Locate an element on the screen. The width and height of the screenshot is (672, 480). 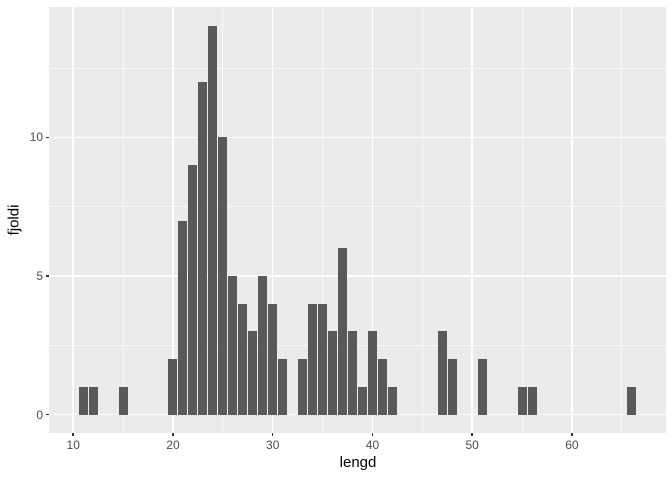
x-tick-label: 30 is located at coordinates (273, 445).